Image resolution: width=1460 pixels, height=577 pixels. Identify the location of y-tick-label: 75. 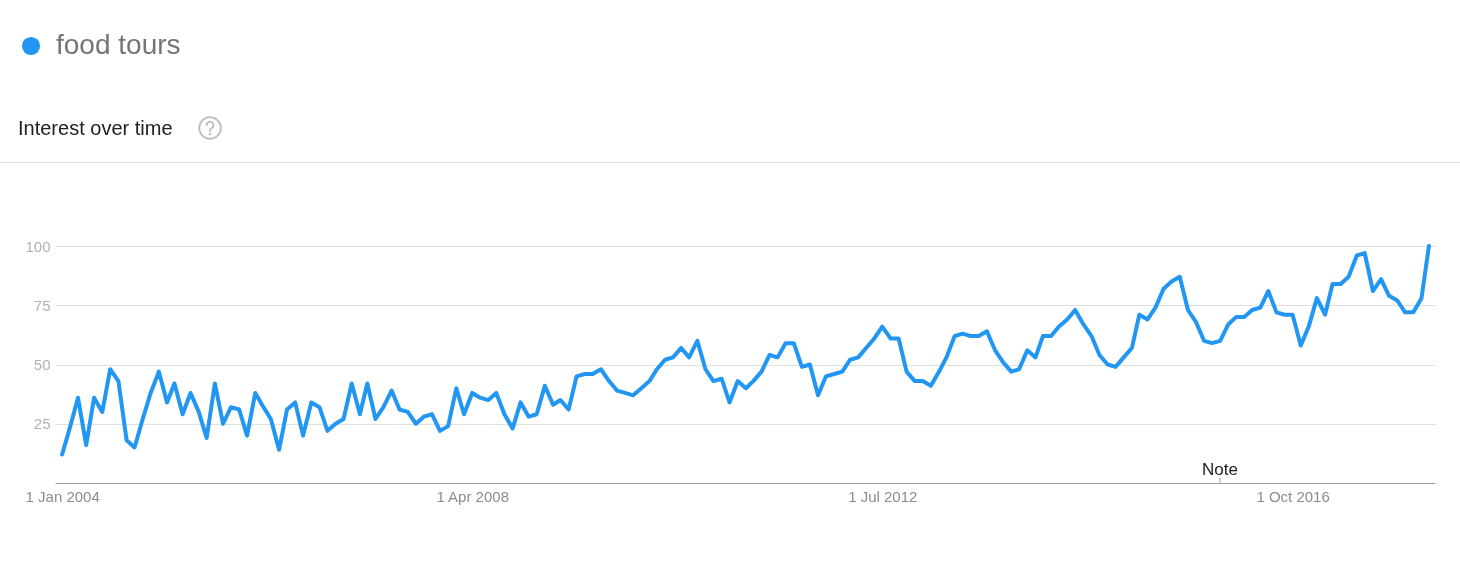
(42, 305).